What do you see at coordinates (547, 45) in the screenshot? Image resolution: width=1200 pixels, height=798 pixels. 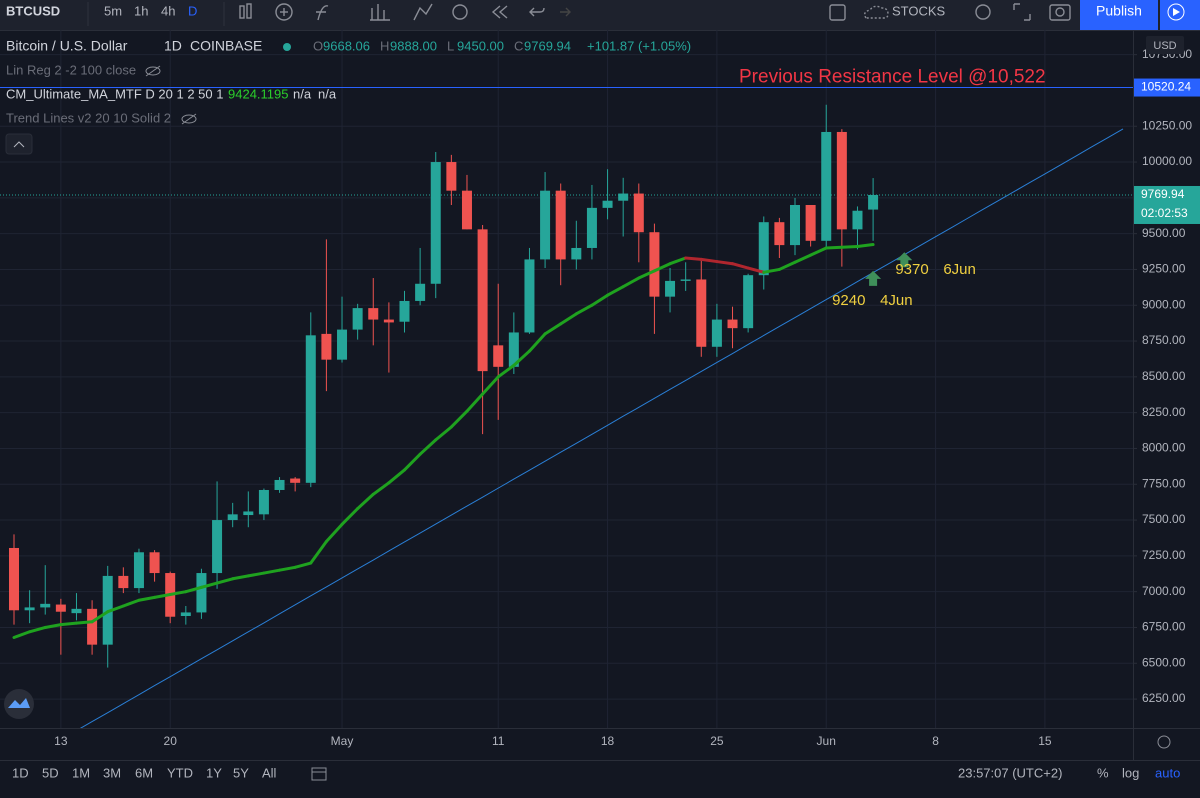 I see `ohlc-value: 9769.94` at bounding box center [547, 45].